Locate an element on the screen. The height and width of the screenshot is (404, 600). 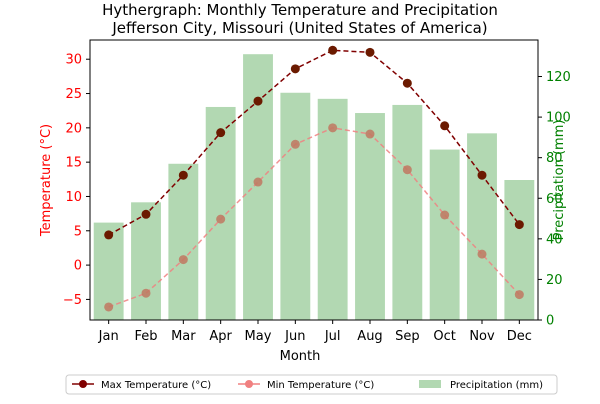
max-temp-point-nov is located at coordinates (482, 175).